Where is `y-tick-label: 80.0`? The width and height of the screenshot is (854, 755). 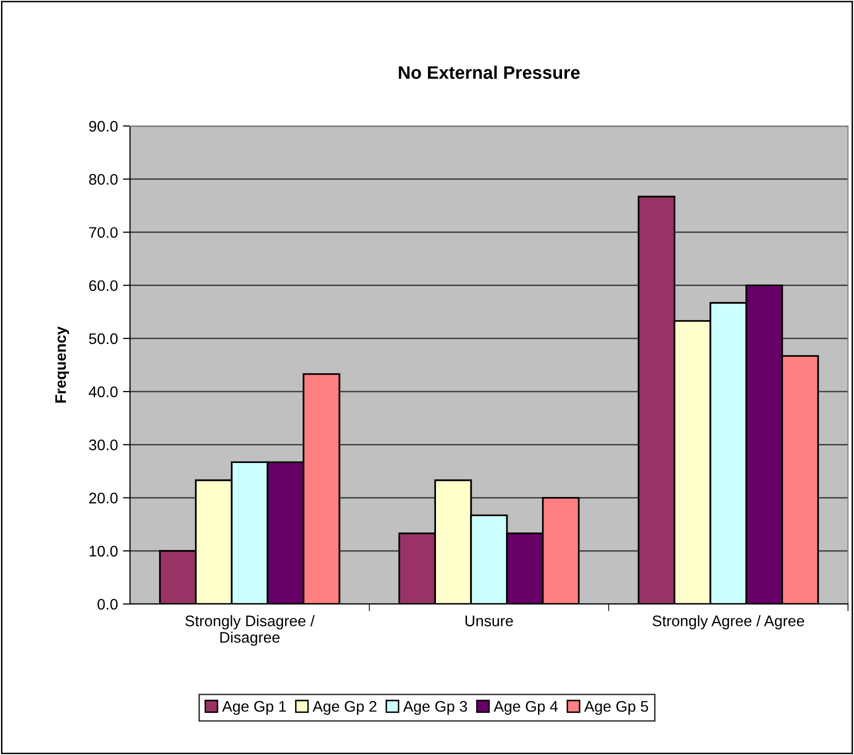
y-tick-label: 80.0 is located at coordinates (103, 179).